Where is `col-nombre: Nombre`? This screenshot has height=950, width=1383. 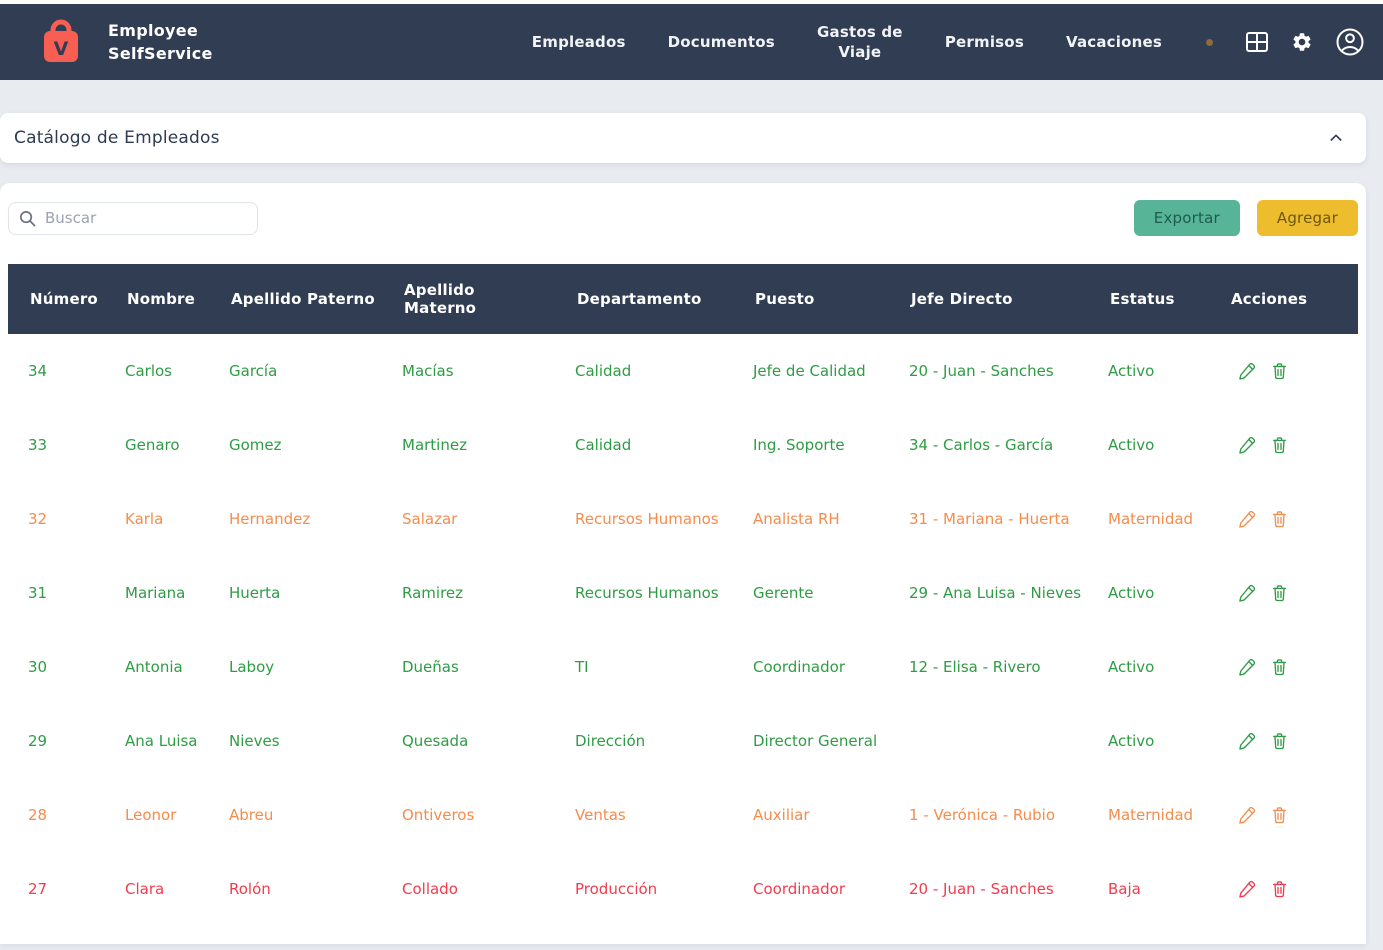
col-nombre: Nombre is located at coordinates (157, 299).